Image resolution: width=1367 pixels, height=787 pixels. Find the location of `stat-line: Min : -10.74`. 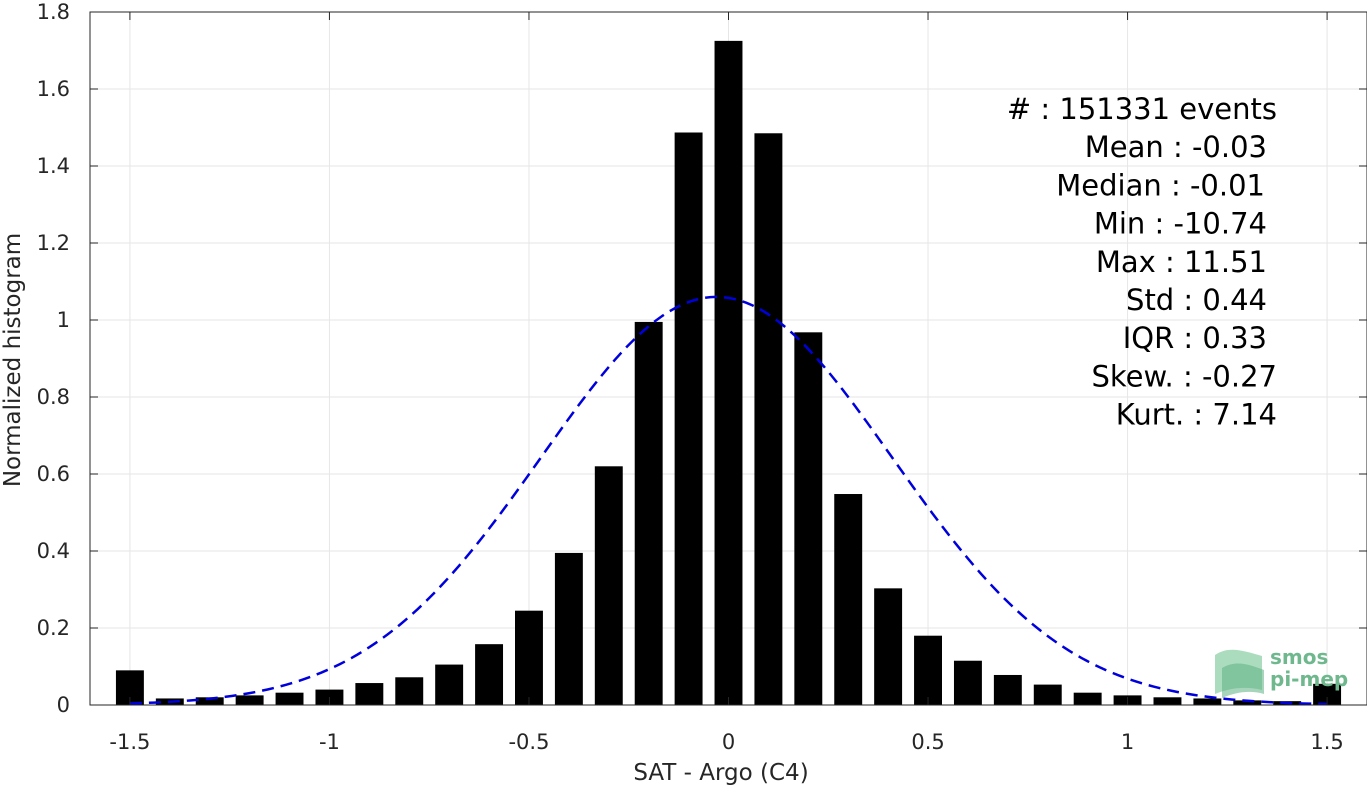

stat-line: Min : -10.74 is located at coordinates (1180, 224).